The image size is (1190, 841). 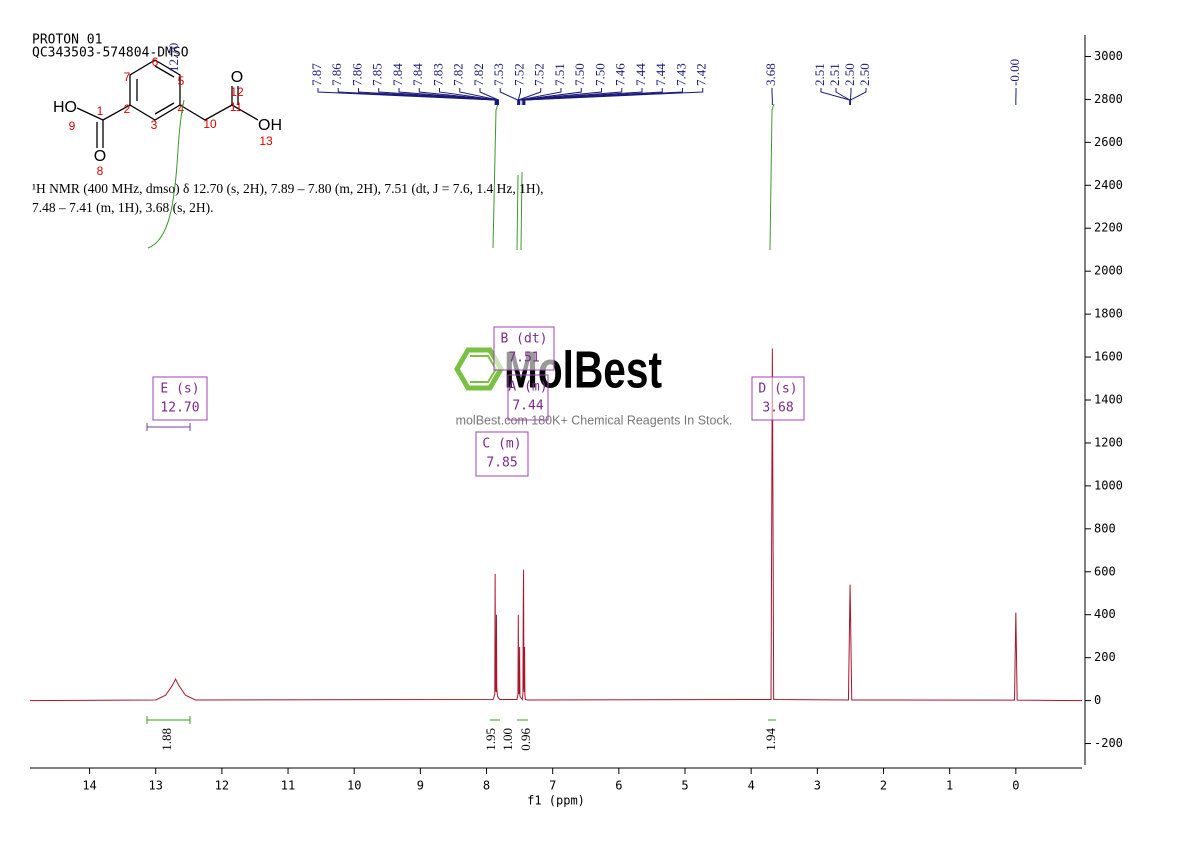 I want to click on integral-value: 1.95, so click(x=490, y=739).